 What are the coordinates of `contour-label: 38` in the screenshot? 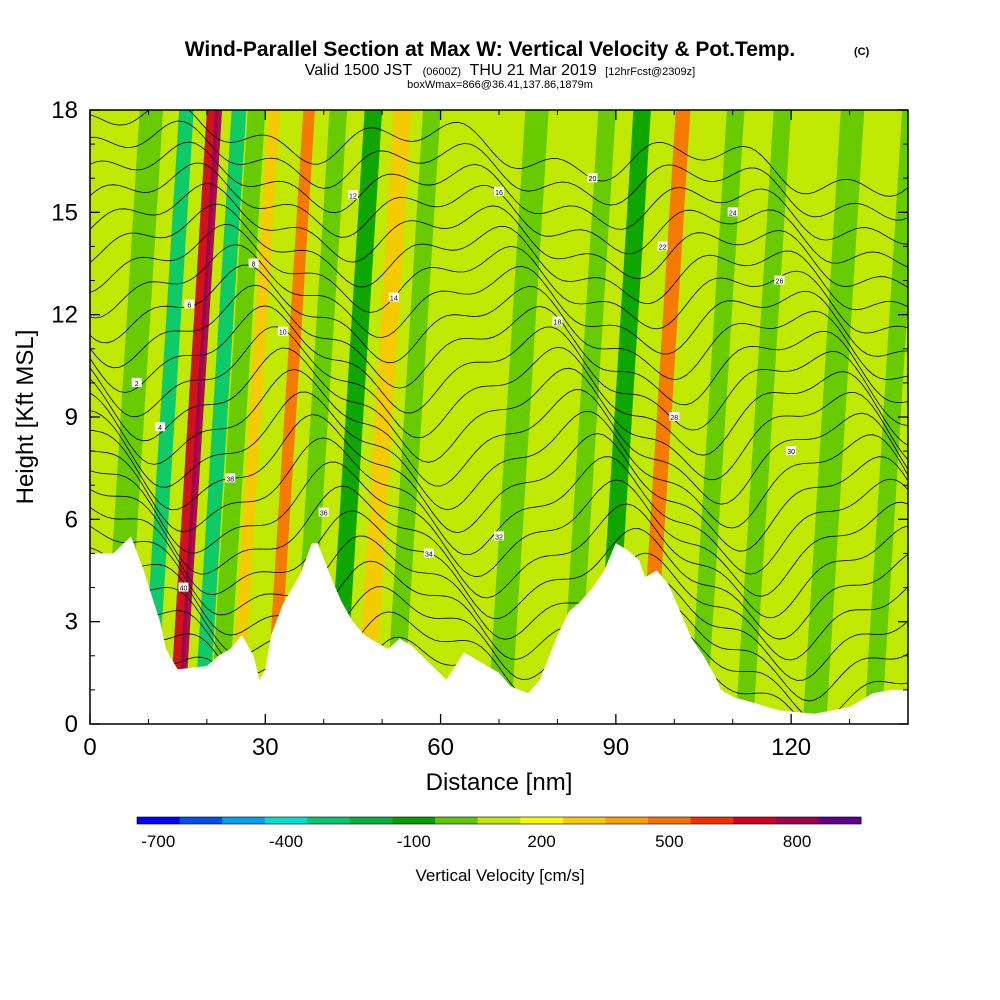 It's located at (230, 478).